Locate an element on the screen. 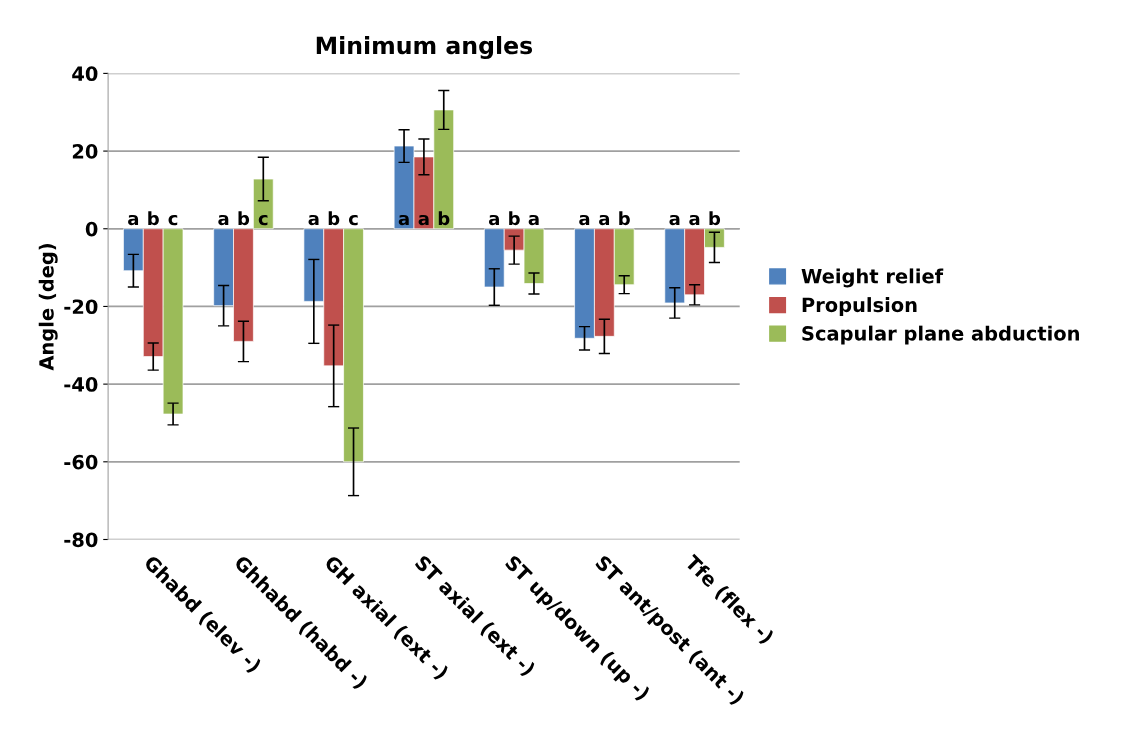 This screenshot has height=734, width=1138. legend-label: Scapular plane abduction is located at coordinates (940, 335).